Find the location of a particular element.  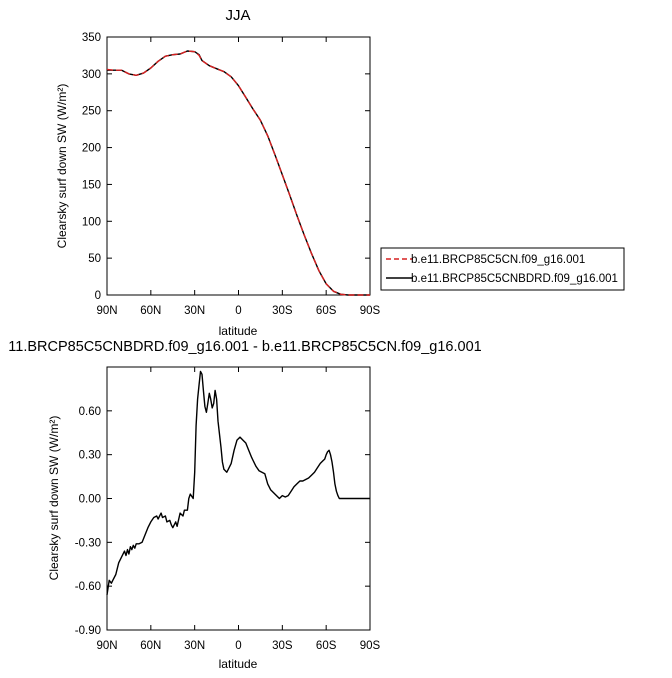

top-x-axis-label: latitude is located at coordinates (238, 331).